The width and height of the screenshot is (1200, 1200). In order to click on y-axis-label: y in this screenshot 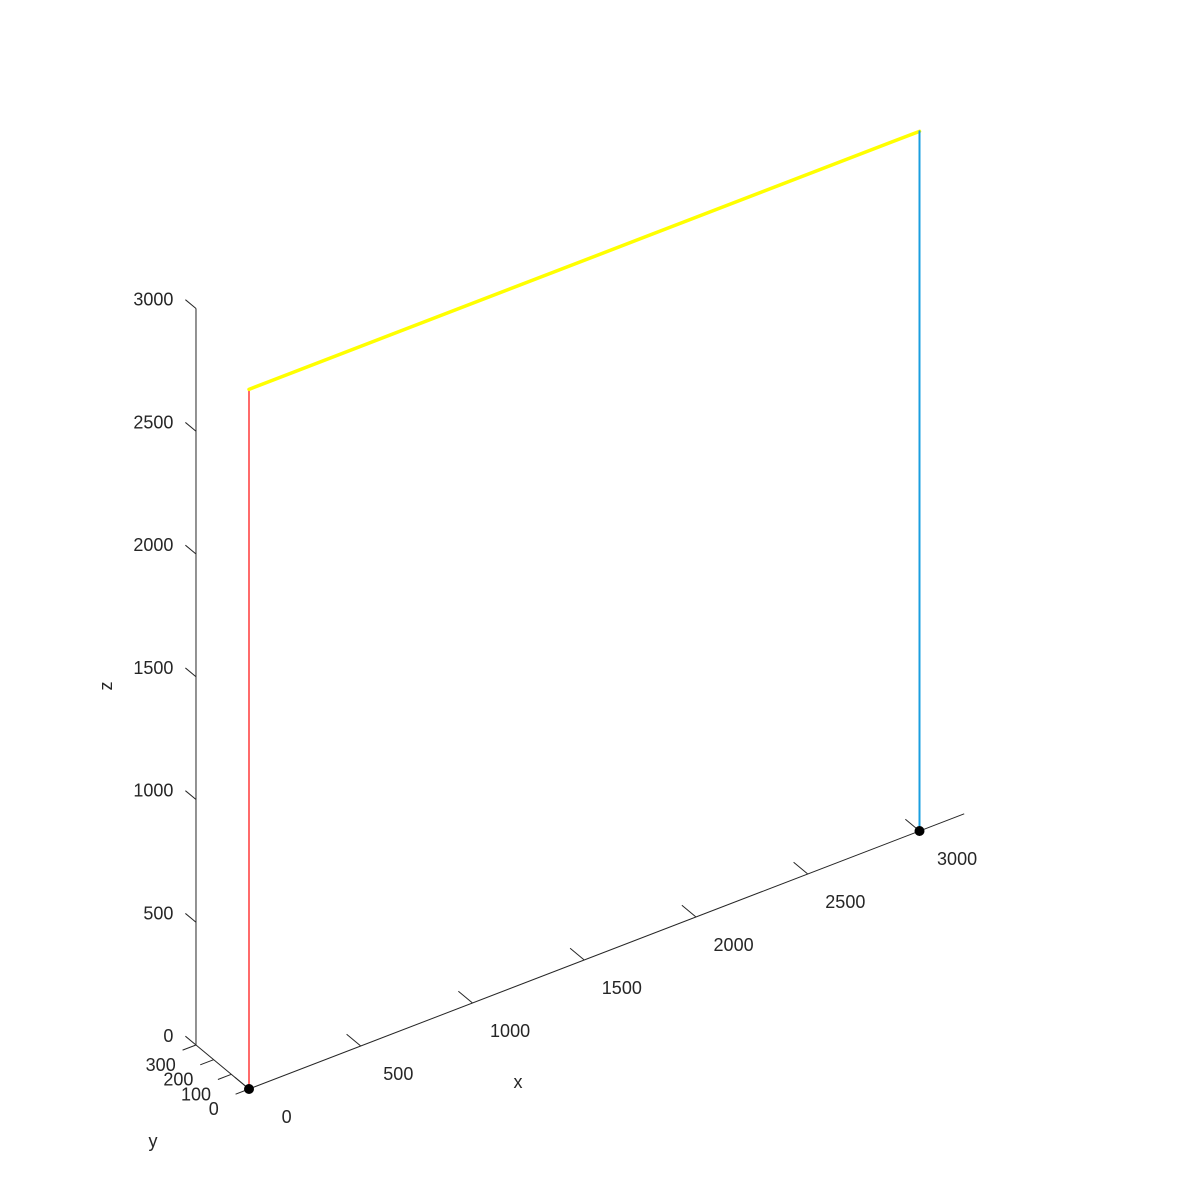, I will do `click(153, 1141)`.